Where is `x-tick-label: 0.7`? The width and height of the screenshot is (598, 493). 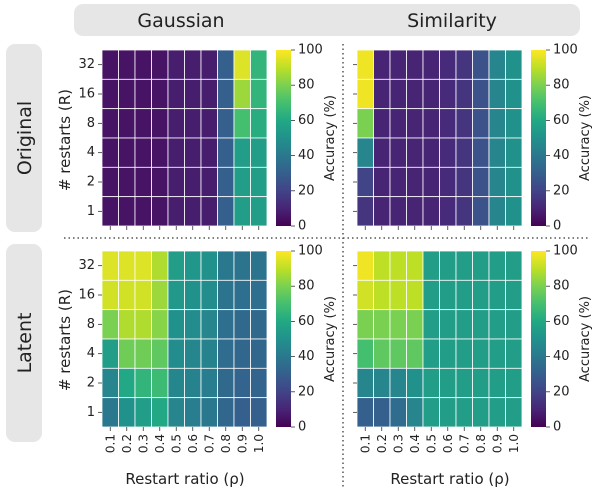 x-tick-label: 0.7 is located at coordinates (209, 443).